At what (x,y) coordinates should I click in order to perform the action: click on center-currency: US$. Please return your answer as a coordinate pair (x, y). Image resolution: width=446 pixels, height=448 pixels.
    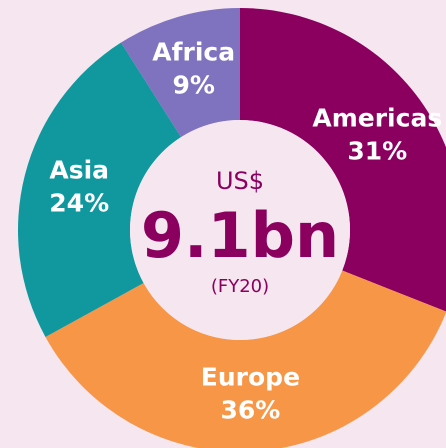
    Looking at the image, I should click on (240, 181).